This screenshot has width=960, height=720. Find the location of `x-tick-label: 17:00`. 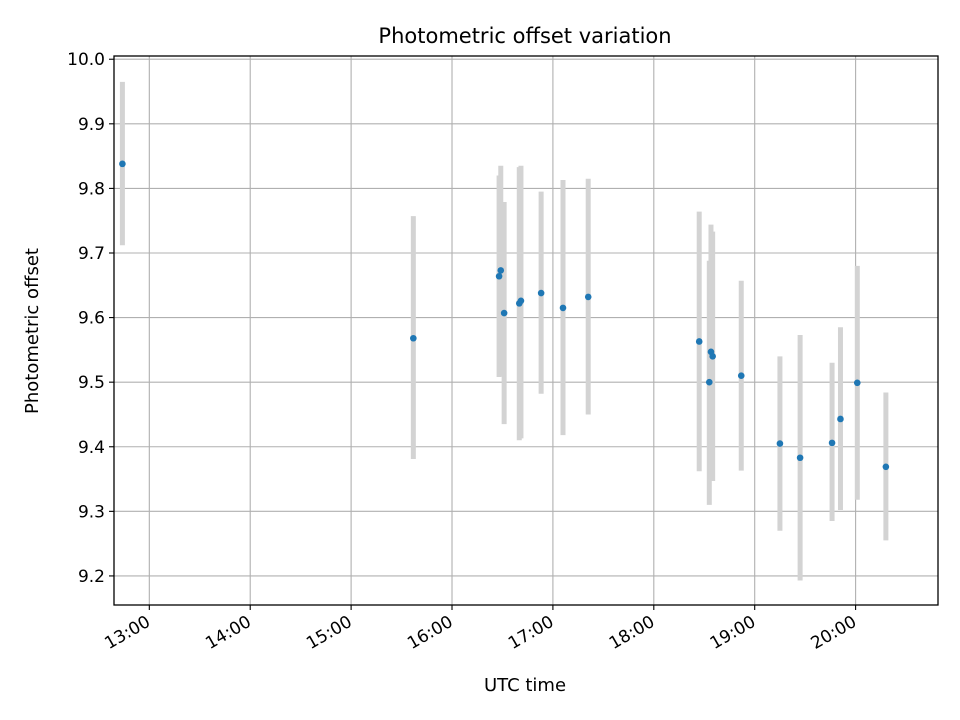

x-tick-label: 17:00 is located at coordinates (531, 633).